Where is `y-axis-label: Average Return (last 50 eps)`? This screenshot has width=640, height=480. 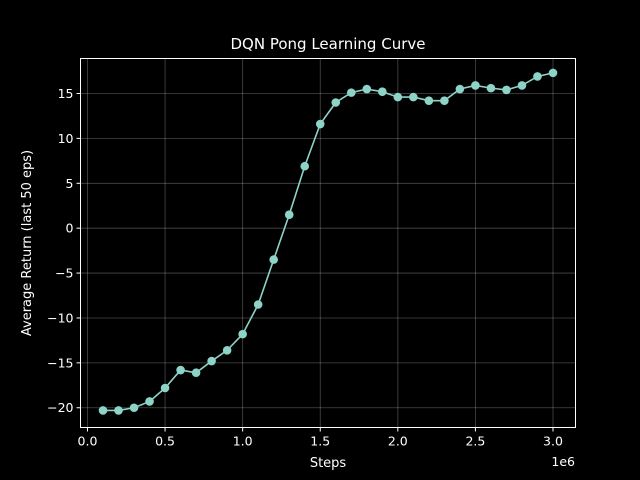
y-axis-label: Average Return (last 50 eps) is located at coordinates (27, 243).